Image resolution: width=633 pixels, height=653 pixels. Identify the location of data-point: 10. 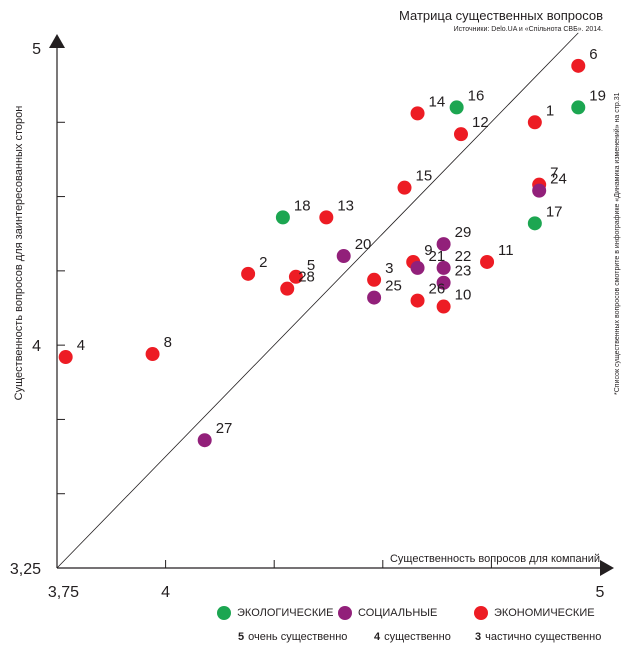
(454, 300).